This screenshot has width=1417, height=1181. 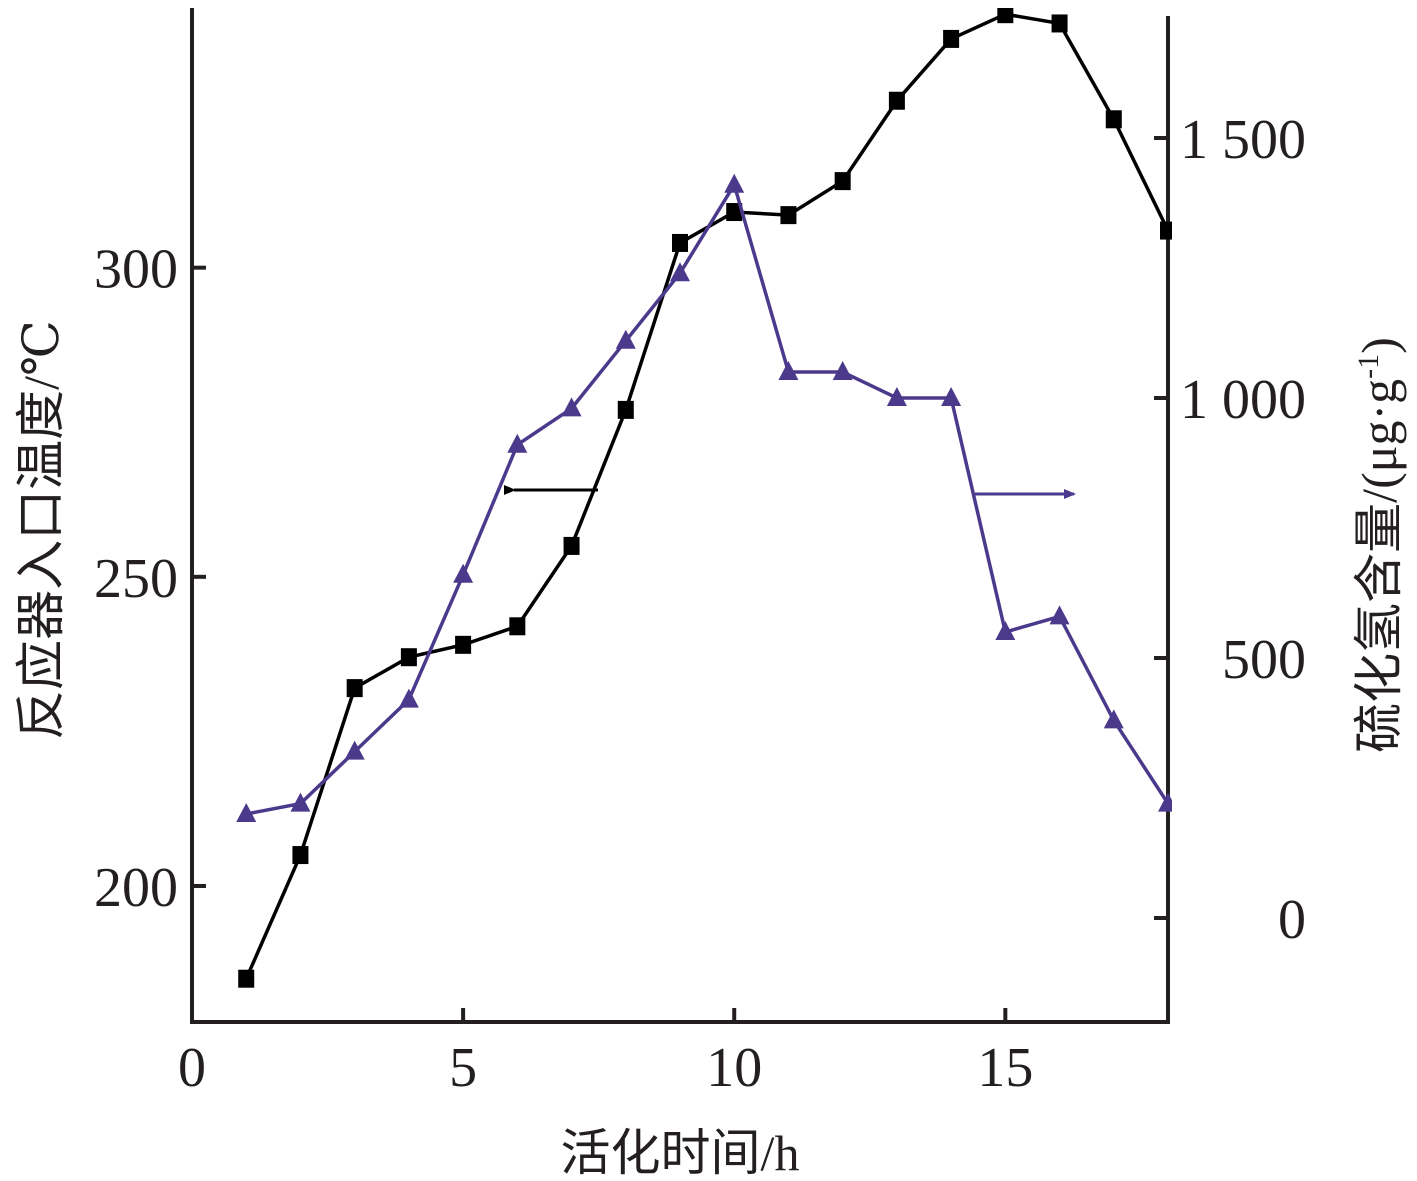 What do you see at coordinates (680, 1153) in the screenshot?
I see `x-axis-title: 活化时间/h` at bounding box center [680, 1153].